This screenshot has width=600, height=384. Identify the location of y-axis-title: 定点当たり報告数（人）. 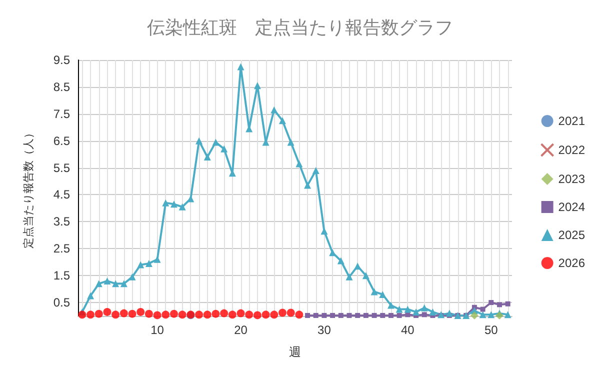
(28, 188).